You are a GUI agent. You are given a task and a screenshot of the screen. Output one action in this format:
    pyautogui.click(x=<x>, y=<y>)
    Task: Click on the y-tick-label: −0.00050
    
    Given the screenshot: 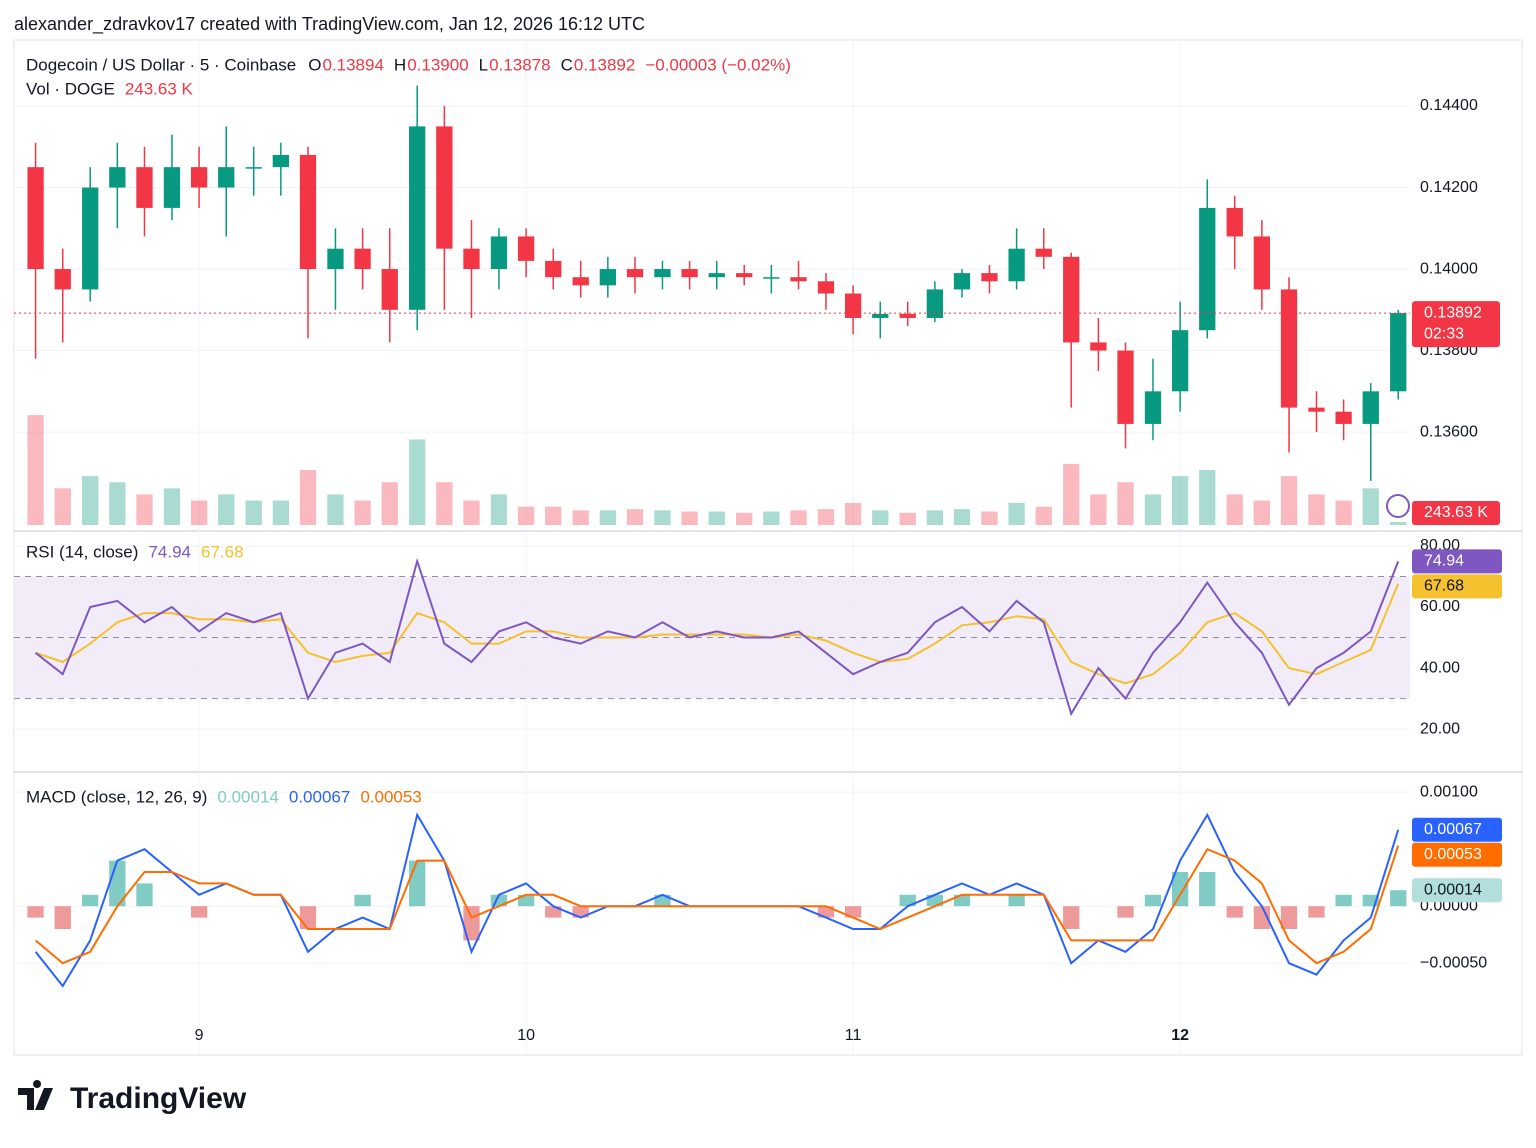 What is the action you would take?
    pyautogui.click(x=1453, y=962)
    